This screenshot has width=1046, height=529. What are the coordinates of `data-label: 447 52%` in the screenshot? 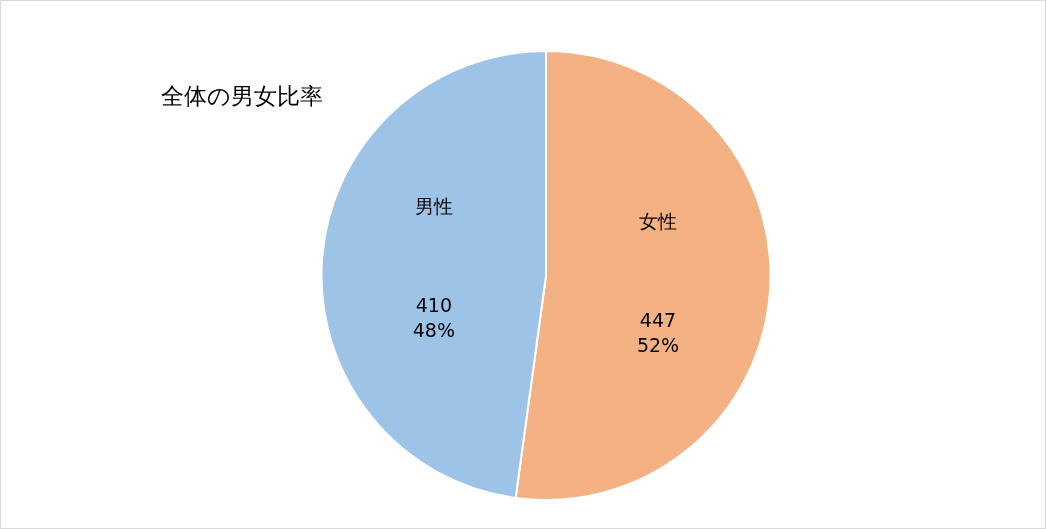 It's located at (658, 332).